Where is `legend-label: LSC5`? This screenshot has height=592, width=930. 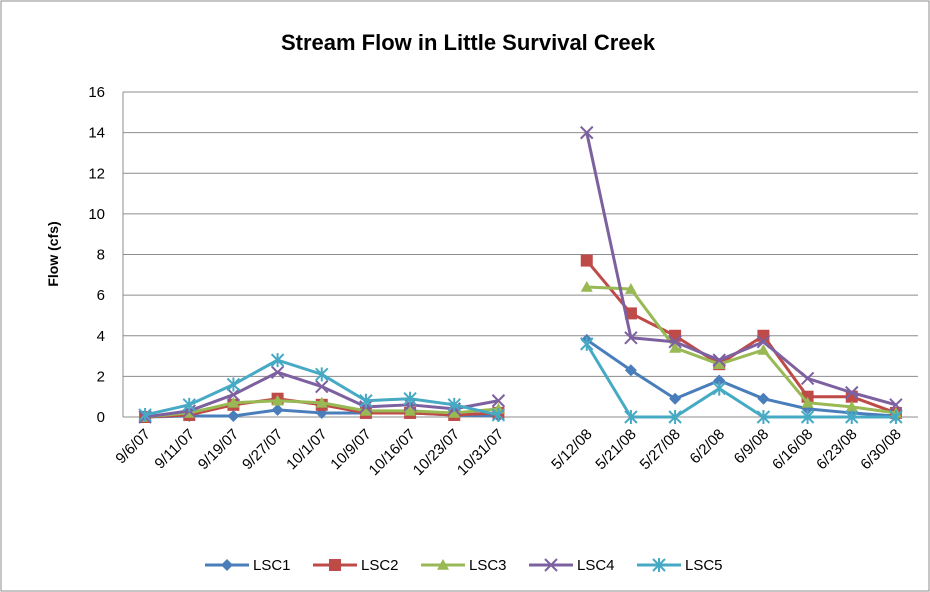
legend-label: LSC5 is located at coordinates (704, 565).